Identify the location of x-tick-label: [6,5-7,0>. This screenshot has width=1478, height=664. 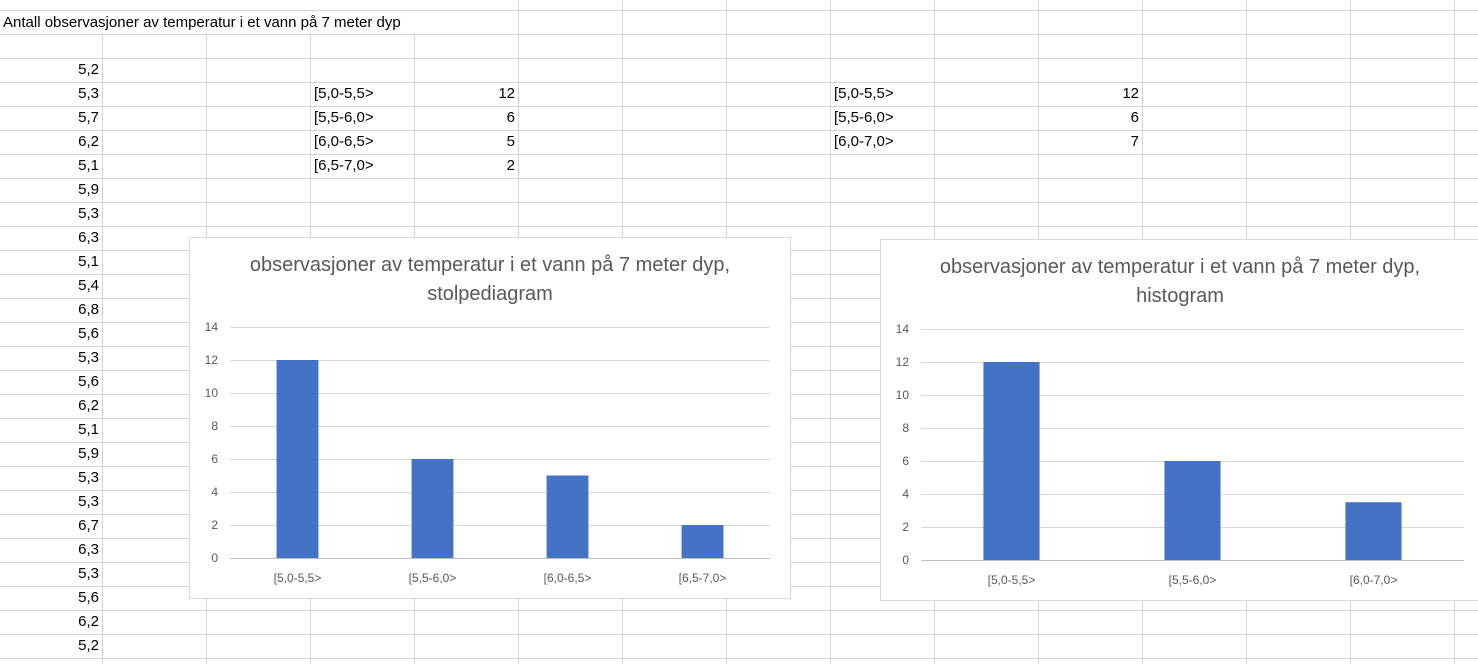
(703, 578).